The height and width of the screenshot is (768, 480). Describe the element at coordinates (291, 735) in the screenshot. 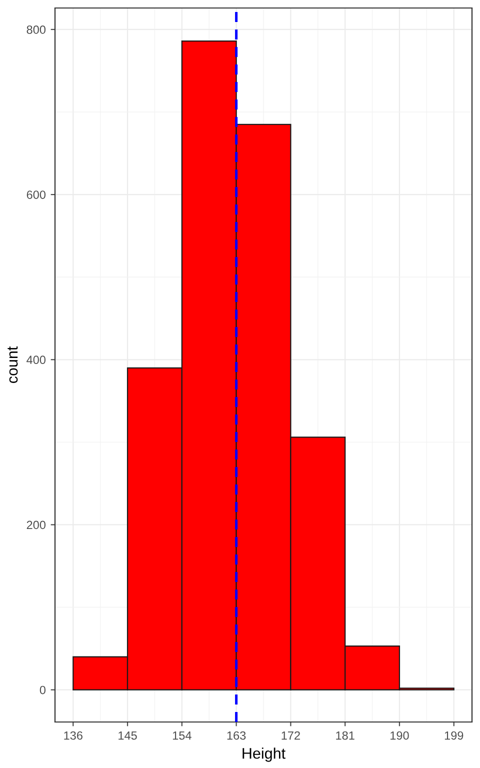

I see `x-tick-label: 172` at that location.